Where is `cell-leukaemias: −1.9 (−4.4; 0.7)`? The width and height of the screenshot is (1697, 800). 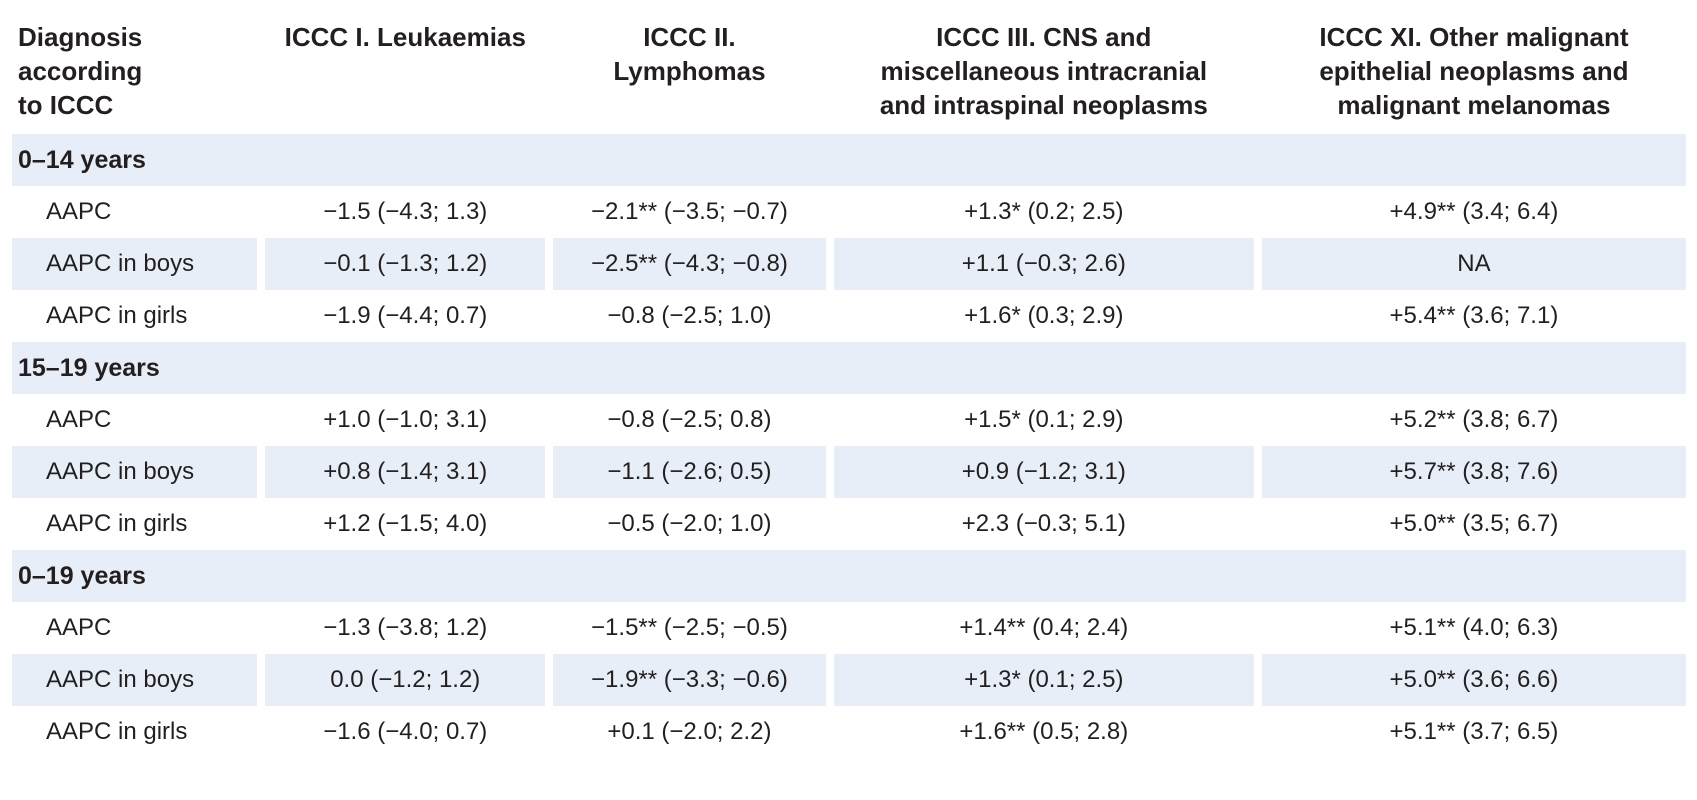 cell-leukaemias: −1.9 (−4.4; 0.7) is located at coordinates (405, 316).